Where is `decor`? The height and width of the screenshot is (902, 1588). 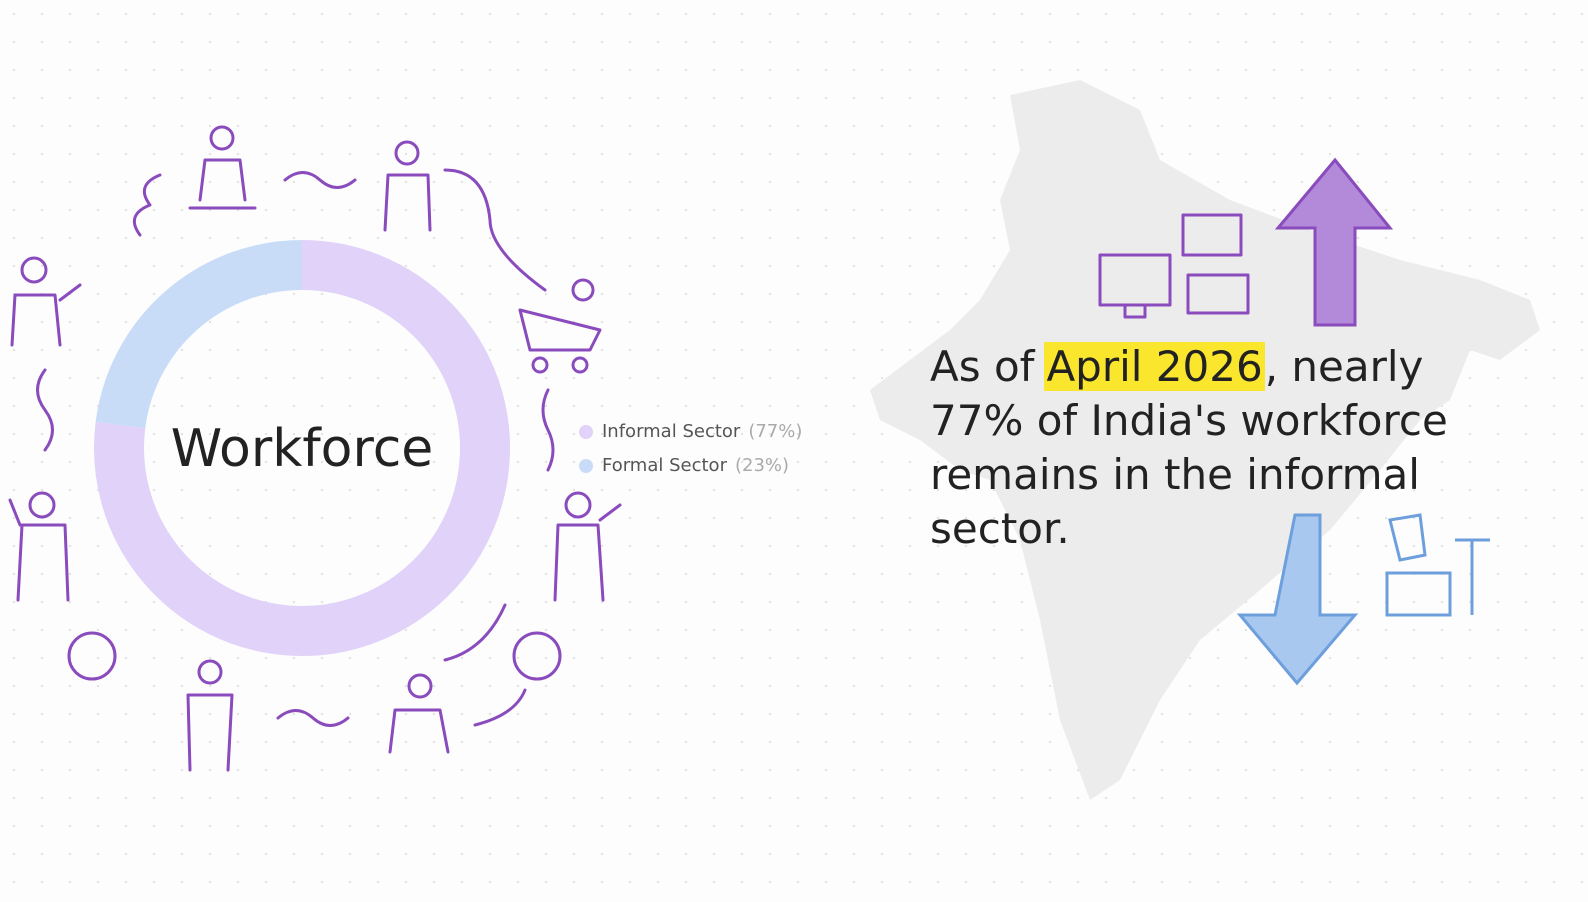
decor is located at coordinates (1294, 421).